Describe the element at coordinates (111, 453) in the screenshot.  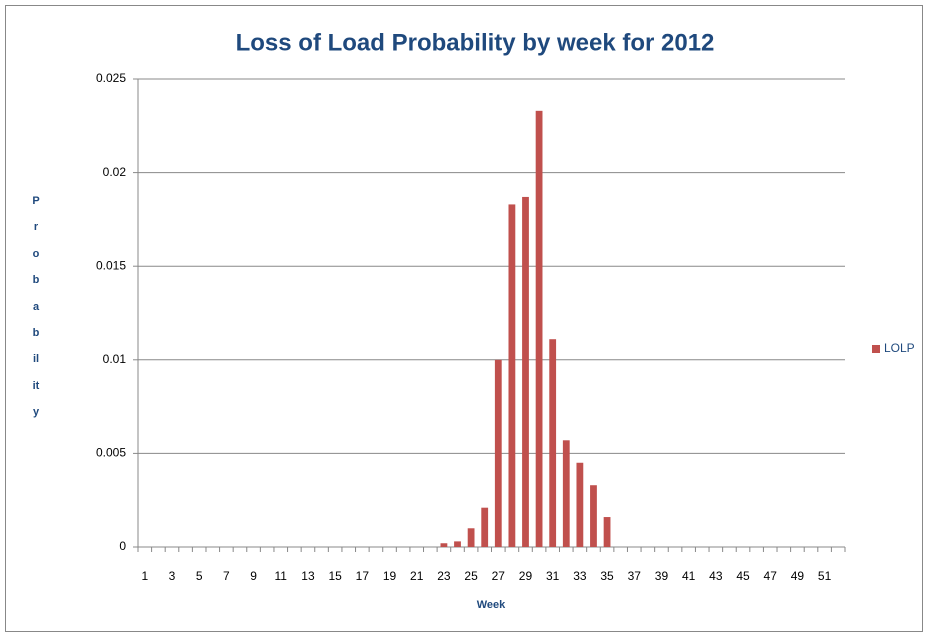
I see `y-tick-label: 0.005` at that location.